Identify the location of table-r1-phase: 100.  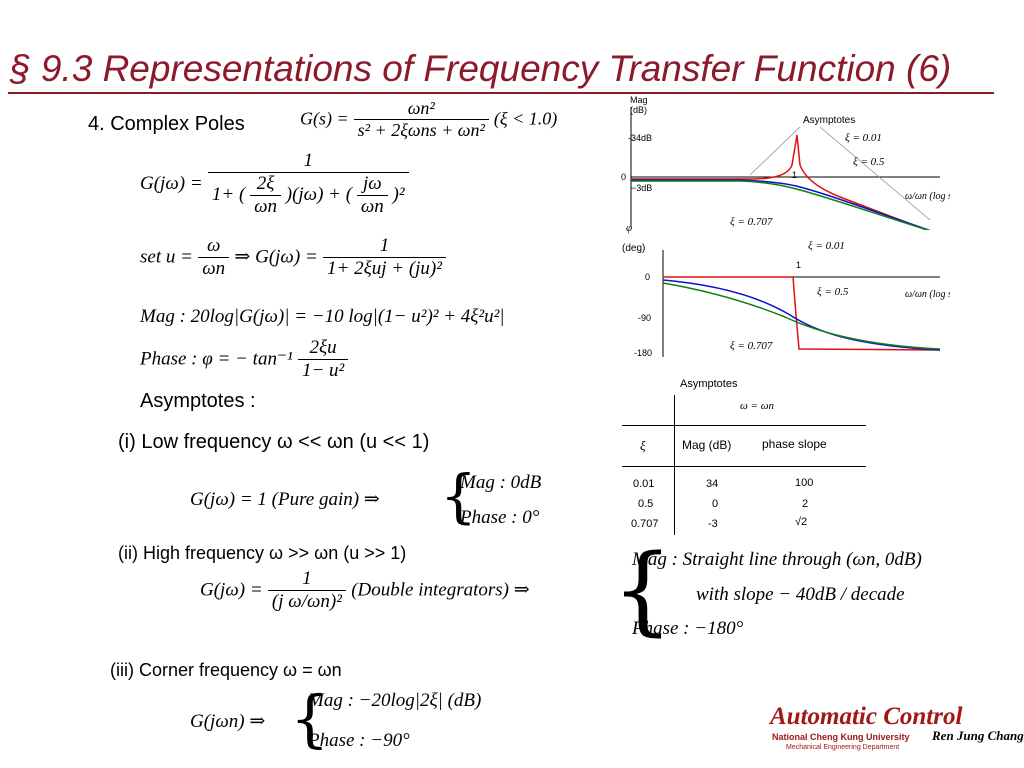
(804, 483).